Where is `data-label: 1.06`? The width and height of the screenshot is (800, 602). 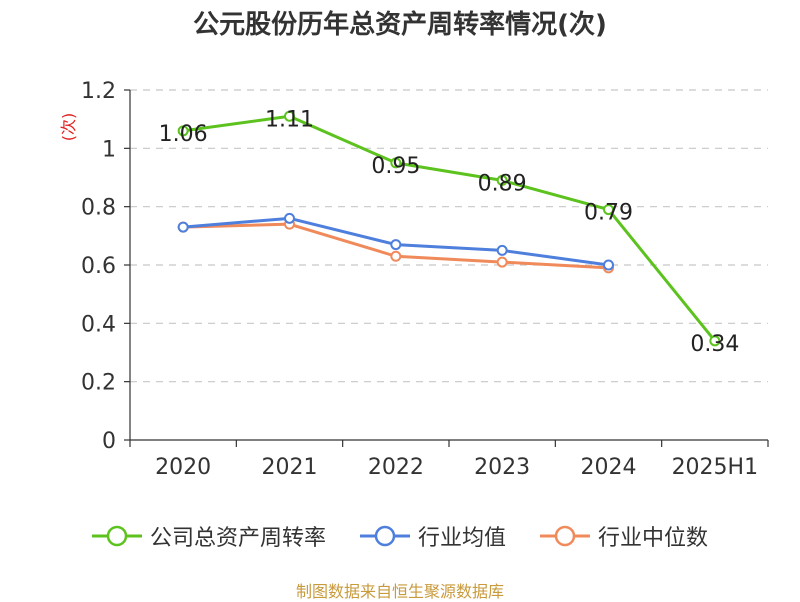
data-label: 1.06 is located at coordinates (183, 134).